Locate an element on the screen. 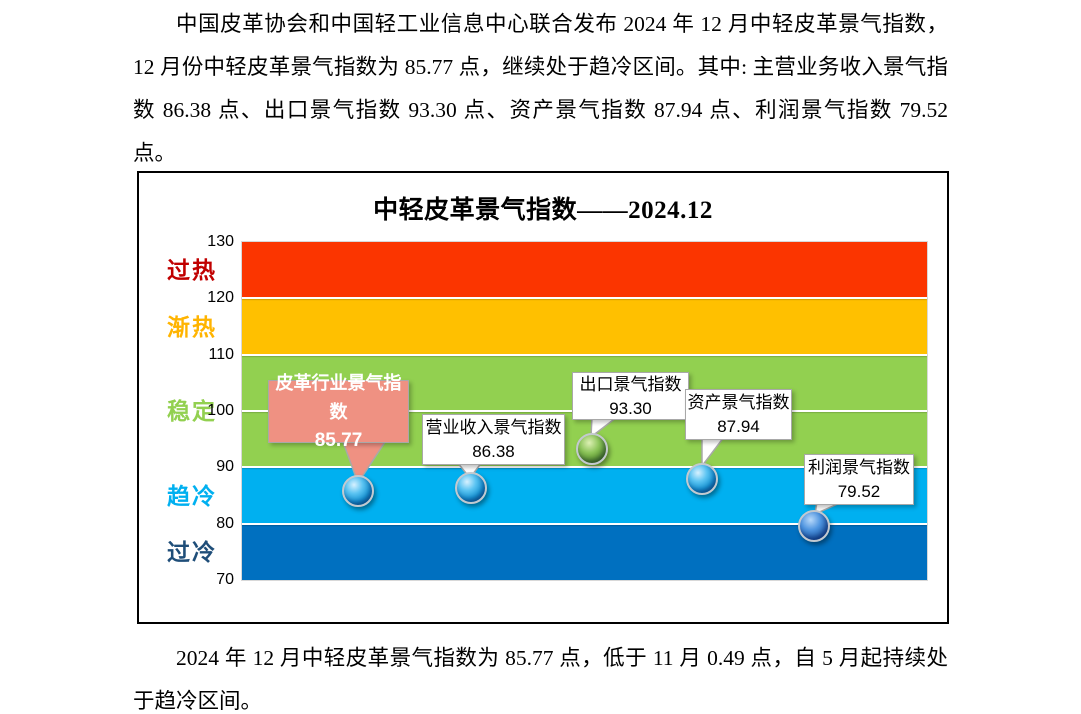 This screenshot has height=714, width=1081. marker-资产景气指数 is located at coordinates (701, 478).